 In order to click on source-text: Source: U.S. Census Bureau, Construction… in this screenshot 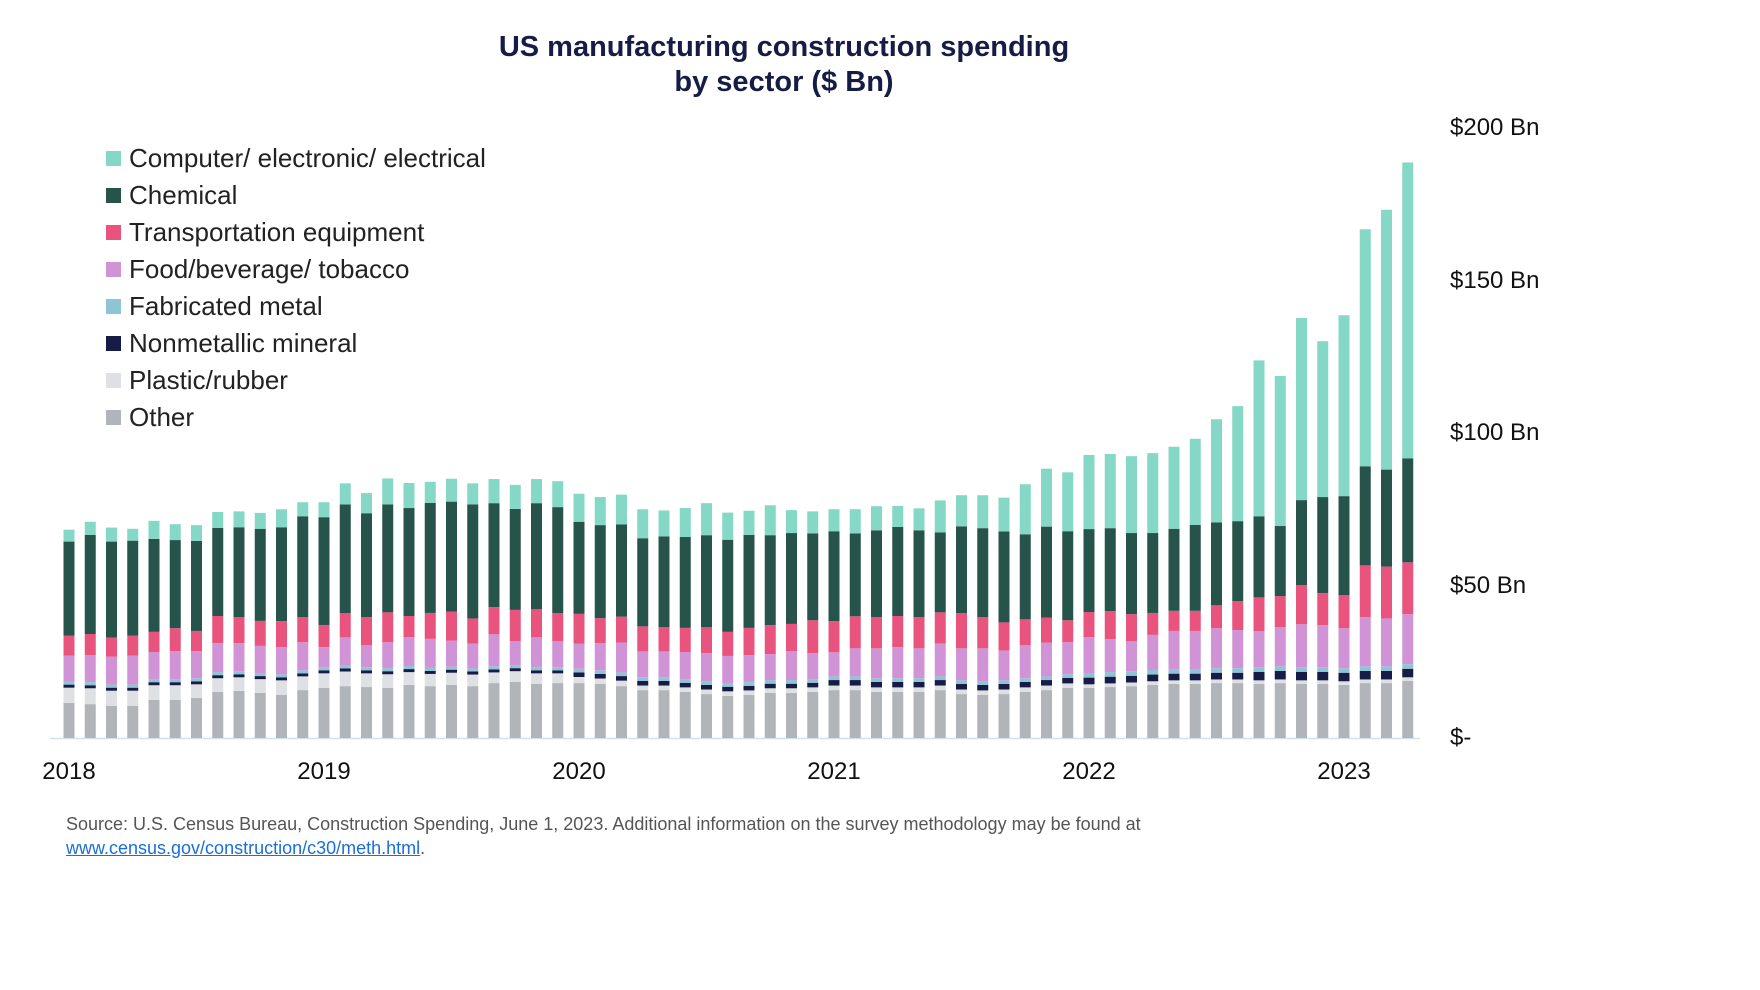, I will do `click(603, 824)`.